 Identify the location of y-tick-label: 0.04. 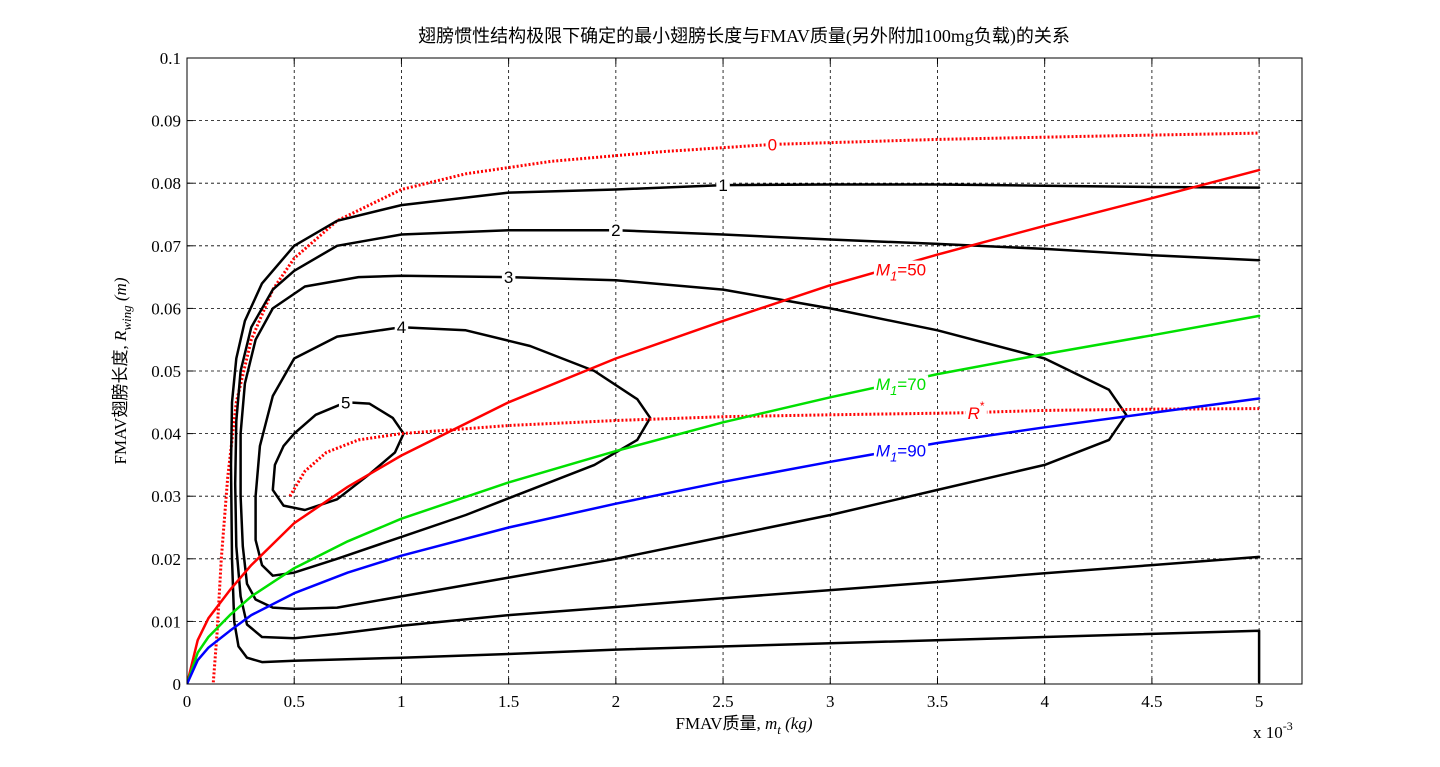
(166, 434).